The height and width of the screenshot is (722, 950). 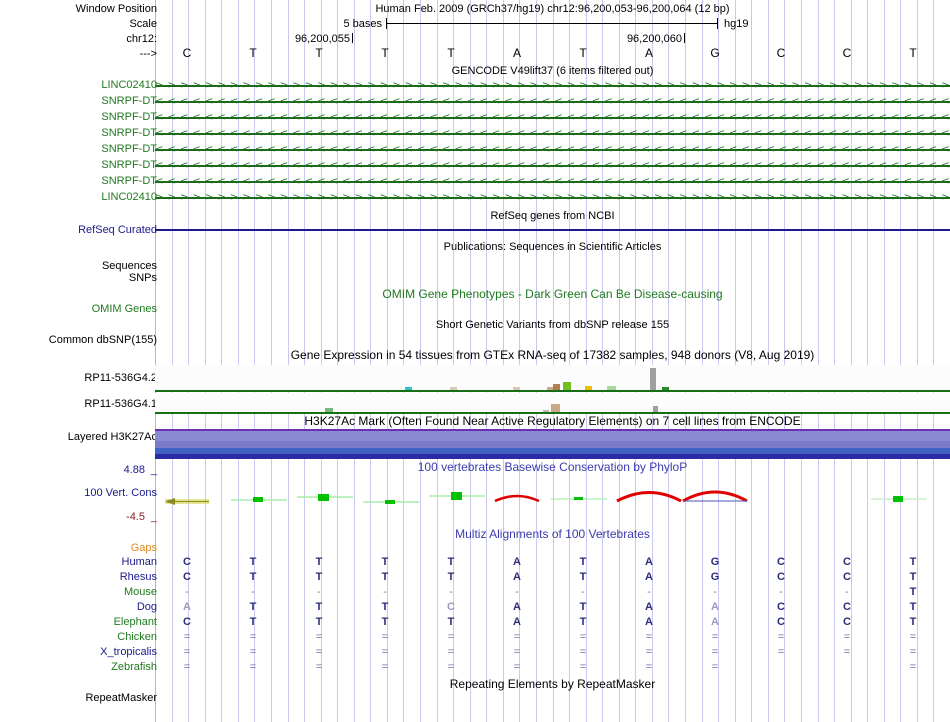 What do you see at coordinates (135, 517) in the screenshot?
I see `conservation-min-value: -4.5` at bounding box center [135, 517].